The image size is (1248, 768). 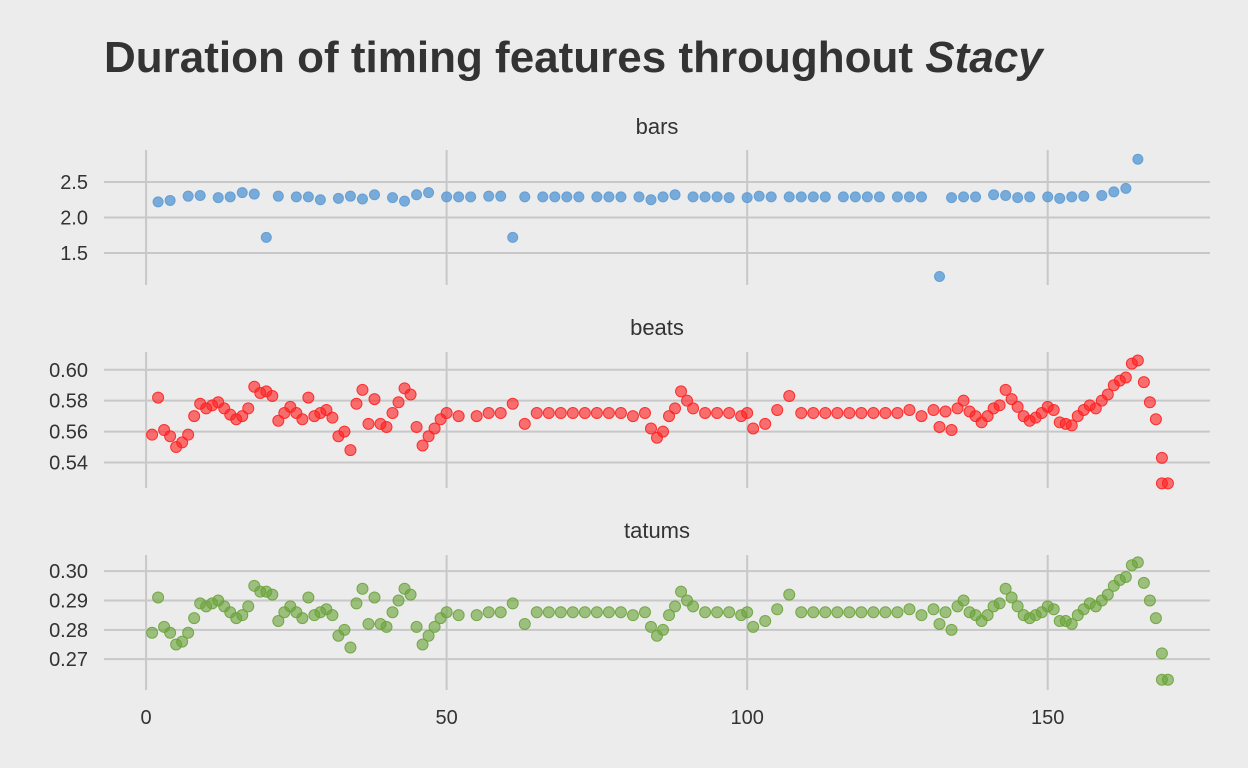 What do you see at coordinates (746, 718) in the screenshot?
I see `x-tick-label: 100` at bounding box center [746, 718].